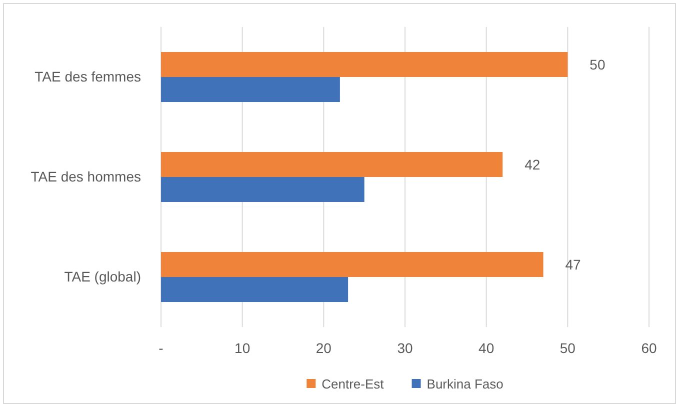 This screenshot has width=680, height=408. What do you see at coordinates (568, 348) in the screenshot?
I see `x-tick-label: 50` at bounding box center [568, 348].